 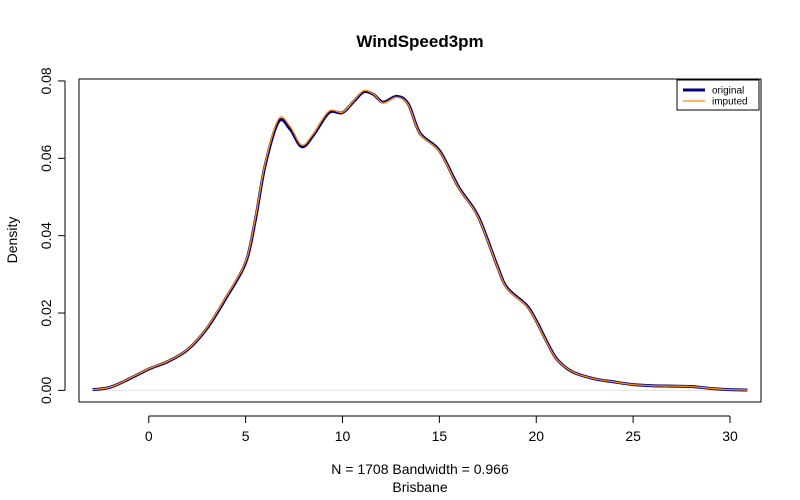 What do you see at coordinates (536, 436) in the screenshot?
I see `x-tick-label: 20` at bounding box center [536, 436].